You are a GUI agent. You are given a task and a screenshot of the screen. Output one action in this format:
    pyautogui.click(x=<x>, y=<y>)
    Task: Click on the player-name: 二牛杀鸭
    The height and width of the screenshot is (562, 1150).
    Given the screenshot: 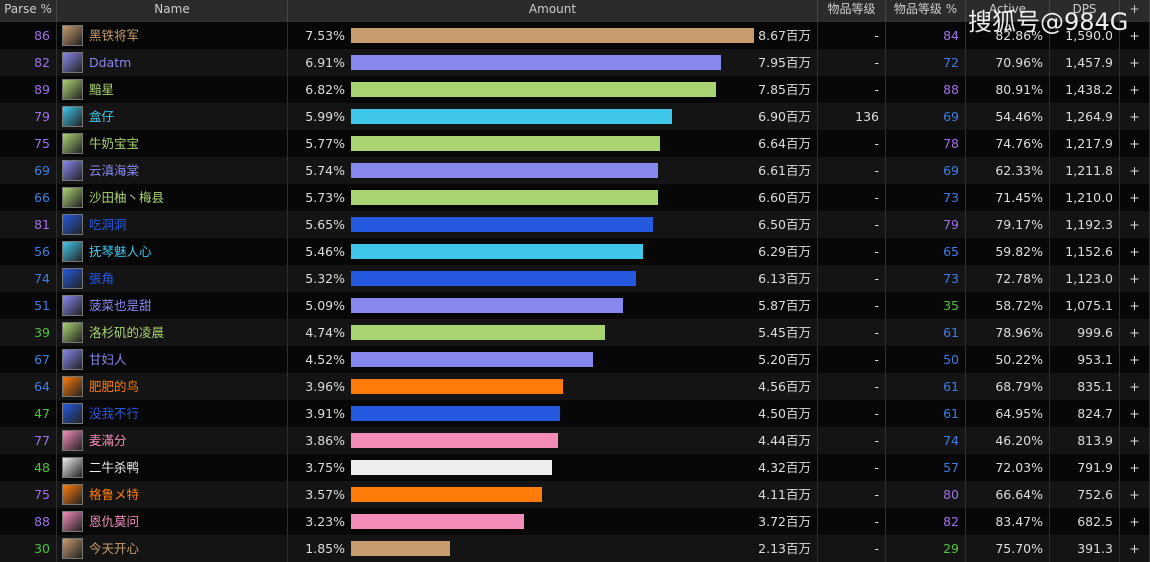 What is the action you would take?
    pyautogui.click(x=114, y=467)
    